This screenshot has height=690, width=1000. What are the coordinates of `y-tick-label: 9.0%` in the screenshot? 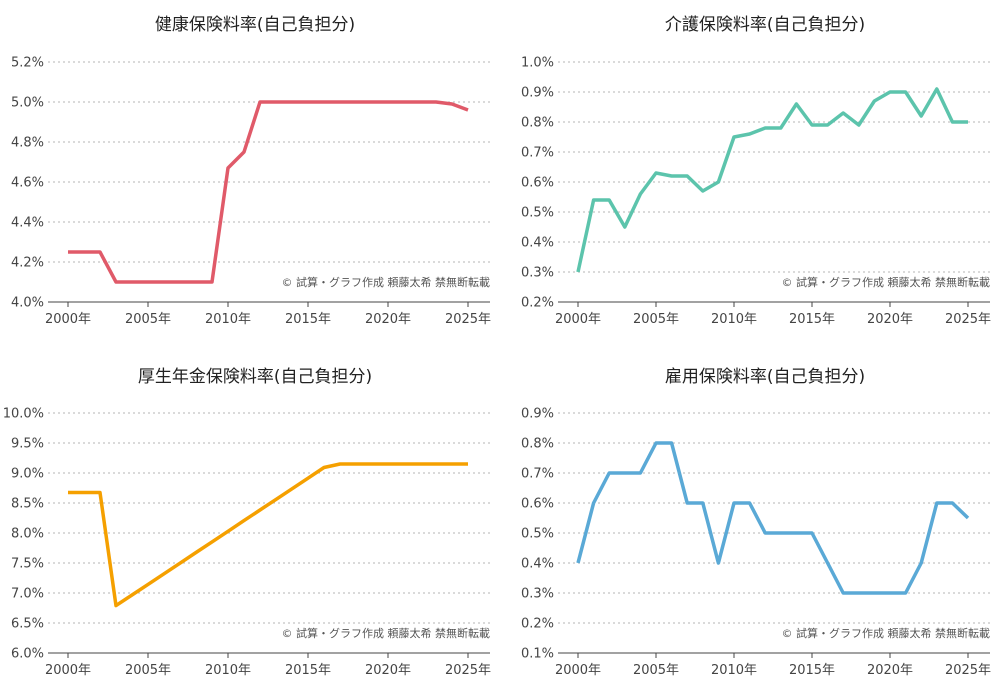 It's located at (27, 474).